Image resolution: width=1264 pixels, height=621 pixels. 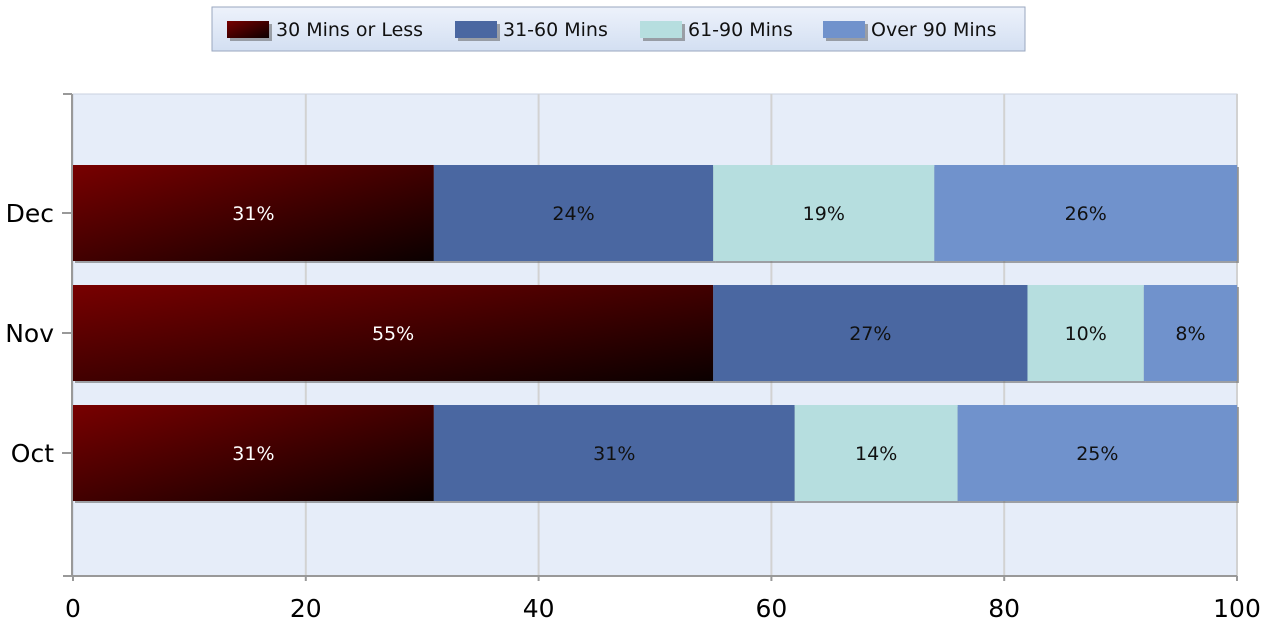 I want to click on y-tick-label-oct: Oct, so click(x=32, y=453).